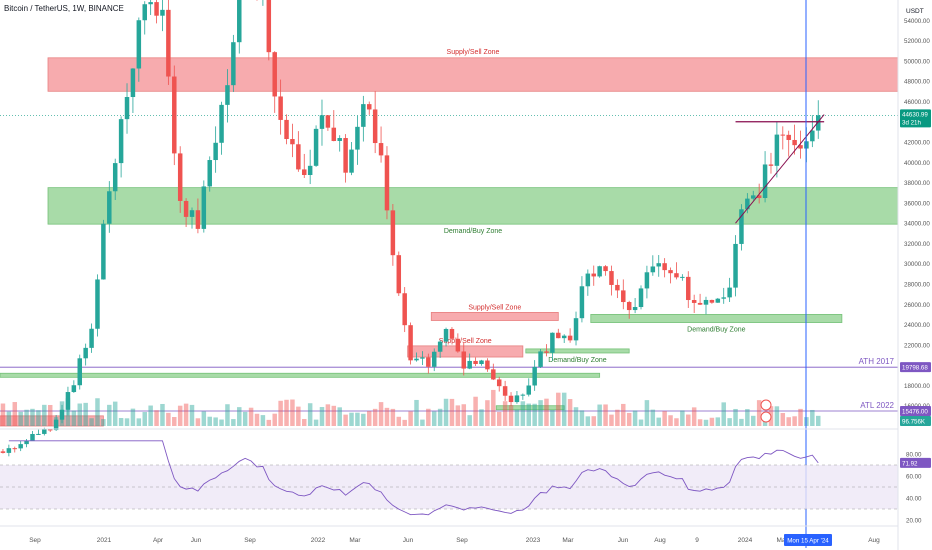 This screenshot has height=550, width=932. What do you see at coordinates (917, 305) in the screenshot?
I see `price-tick: 26000.00` at bounding box center [917, 305].